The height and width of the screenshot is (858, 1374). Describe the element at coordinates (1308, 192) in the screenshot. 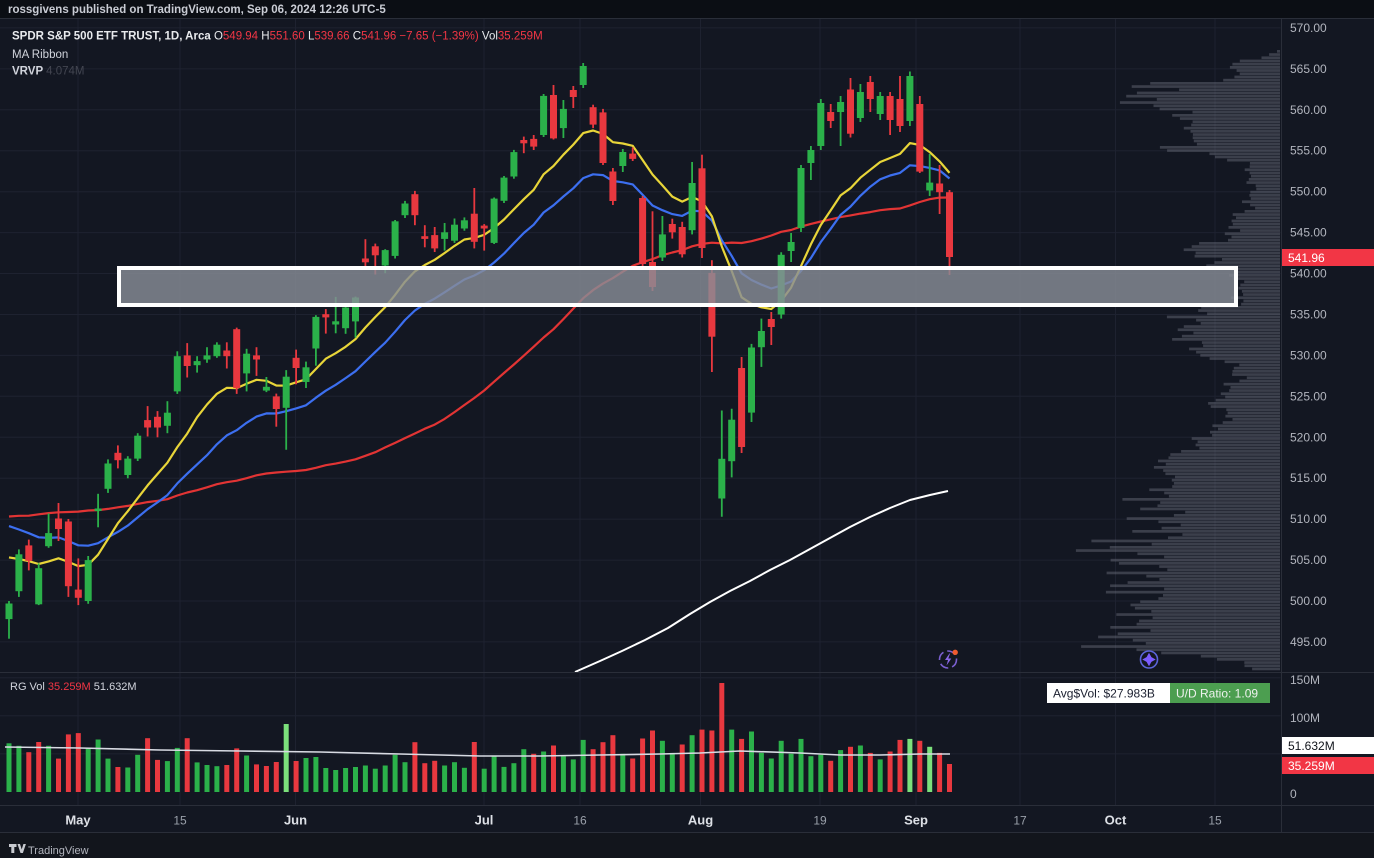

I see `svg-text: 550.00` at that location.